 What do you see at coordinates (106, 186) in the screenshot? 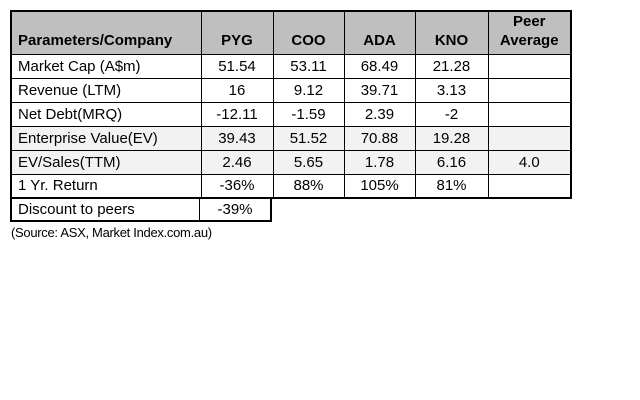
I see `row-label: 1 Yr. Return` at bounding box center [106, 186].